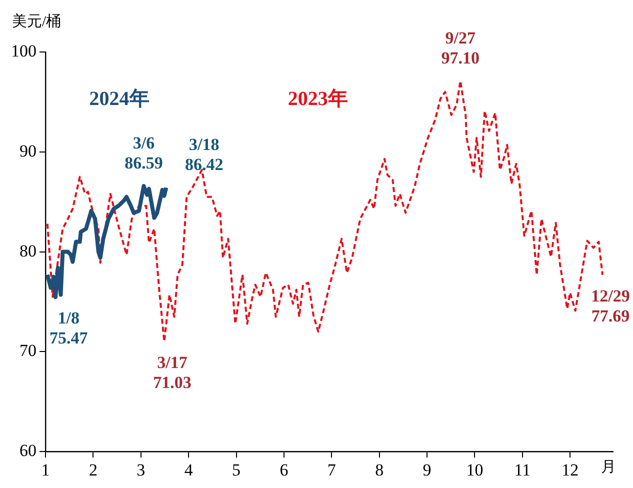  What do you see at coordinates (610, 306) in the screenshot?
I see `annotation: 12/29 77.69` at bounding box center [610, 306].